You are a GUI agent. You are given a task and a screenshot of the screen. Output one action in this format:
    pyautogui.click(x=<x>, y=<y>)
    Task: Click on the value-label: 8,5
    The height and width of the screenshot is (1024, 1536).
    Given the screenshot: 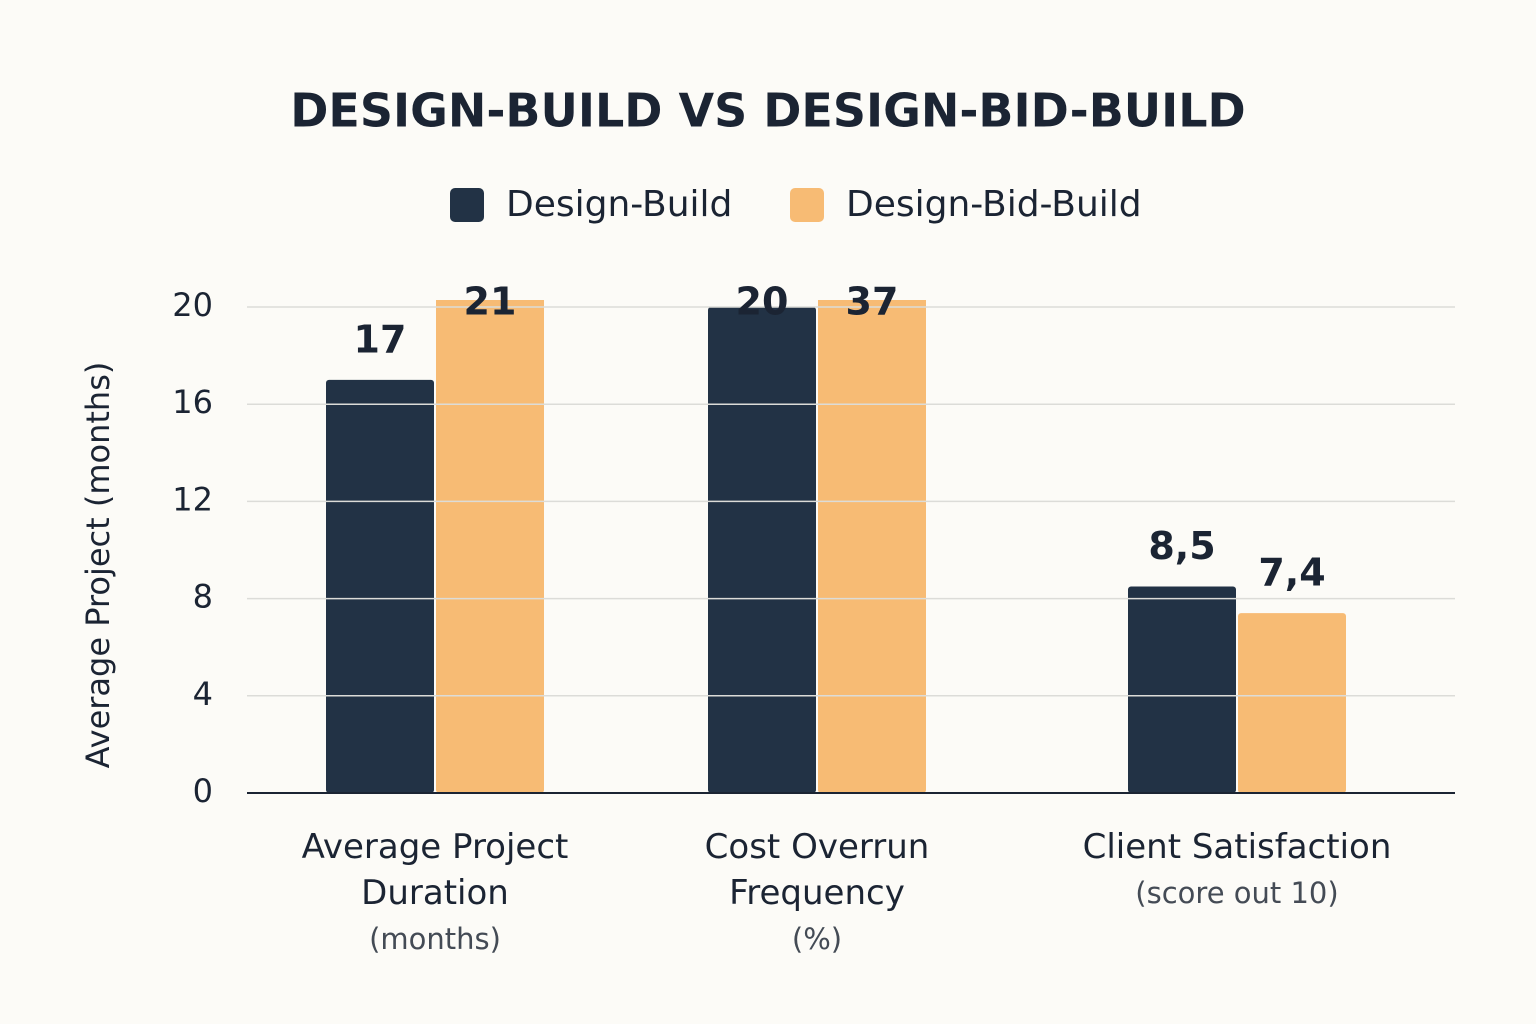 What is the action you would take?
    pyautogui.click(x=1181, y=546)
    